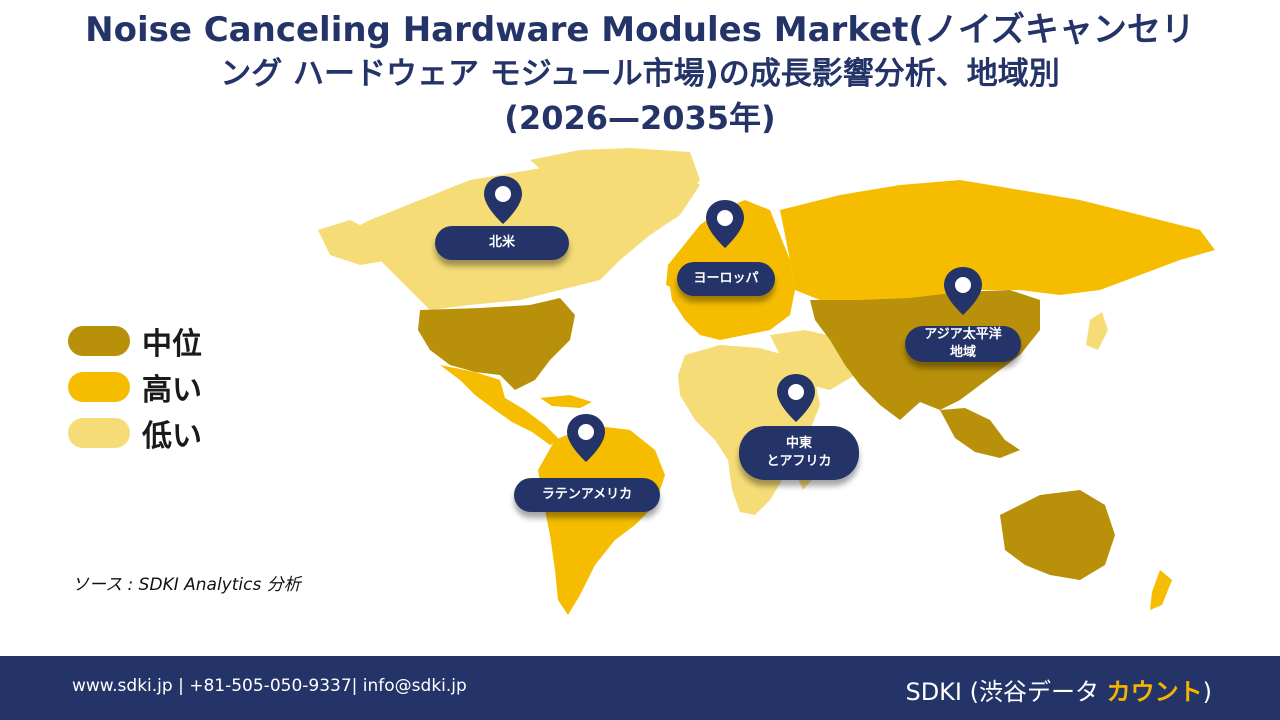 This screenshot has height=720, width=1280. Describe the element at coordinates (1006, 692) in the screenshot. I see `footer-brand-prefix: SDKI (渋谷データ` at that location.